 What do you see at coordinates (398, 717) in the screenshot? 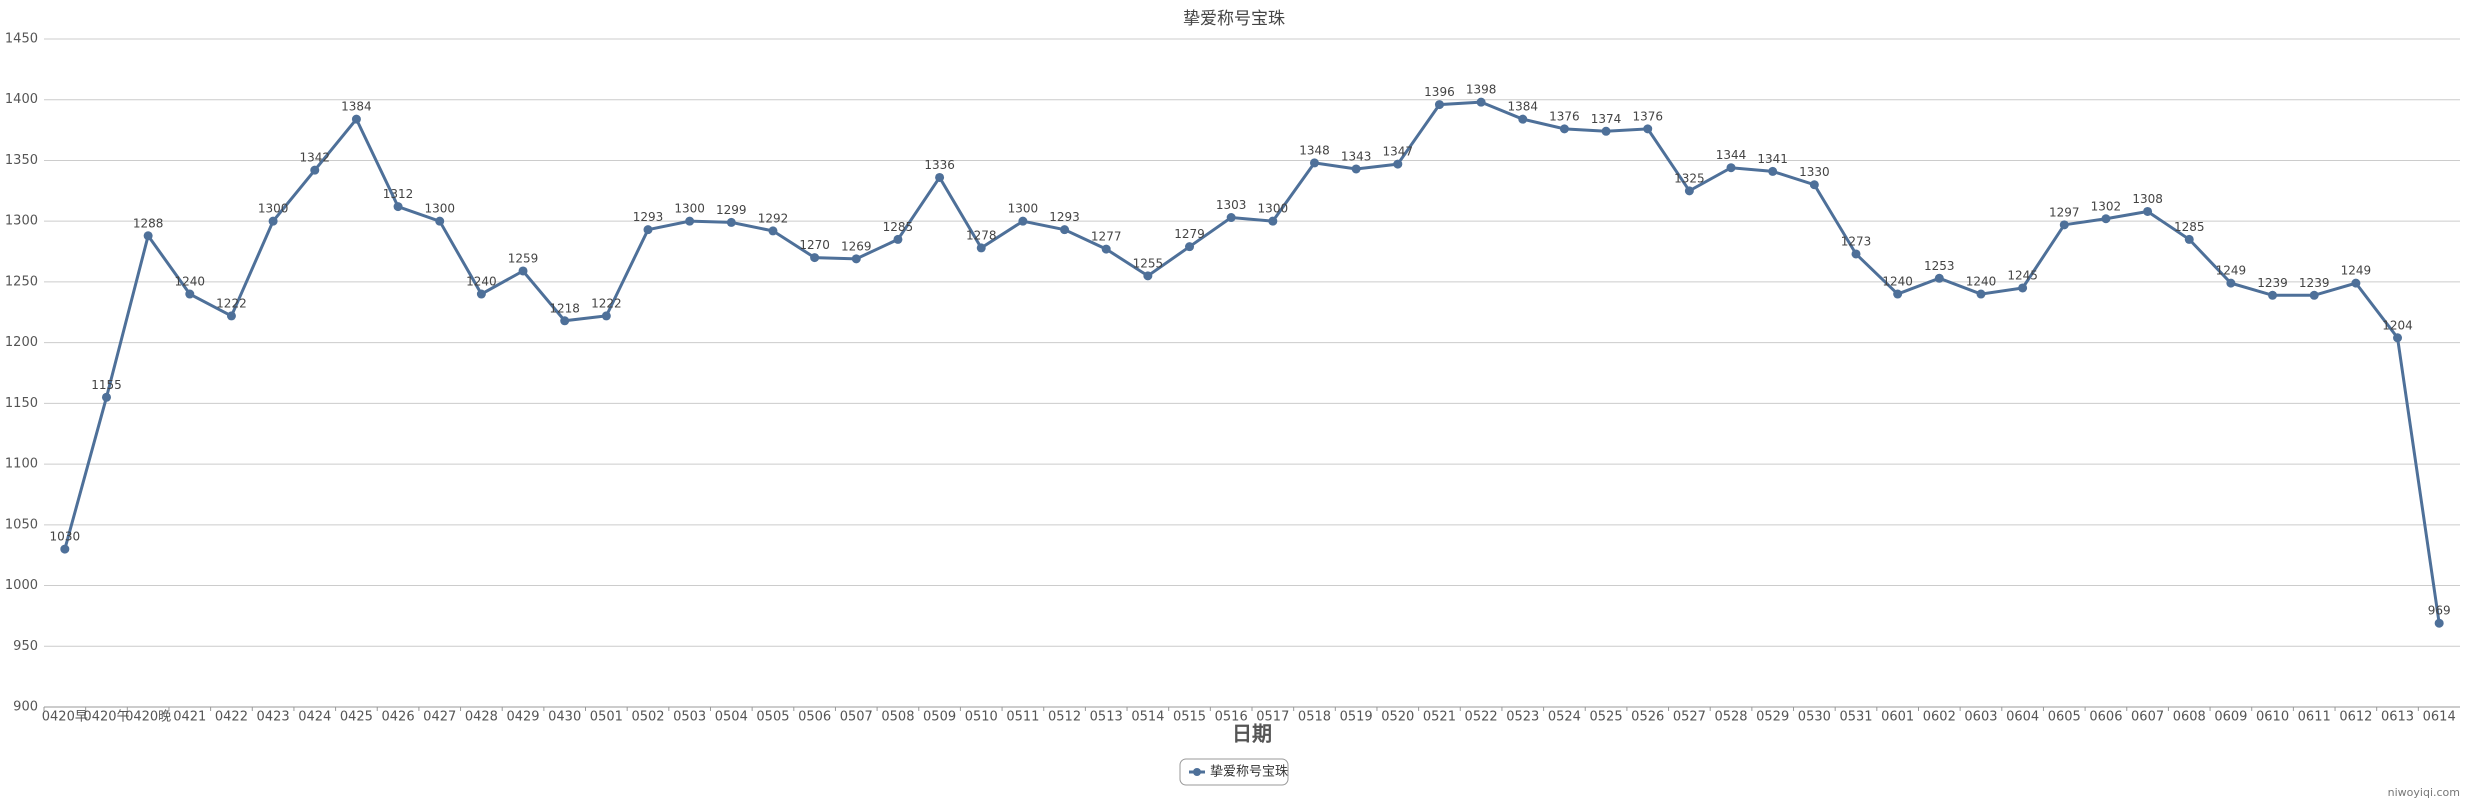
I see `x-tick-label: 0426` at bounding box center [398, 717].